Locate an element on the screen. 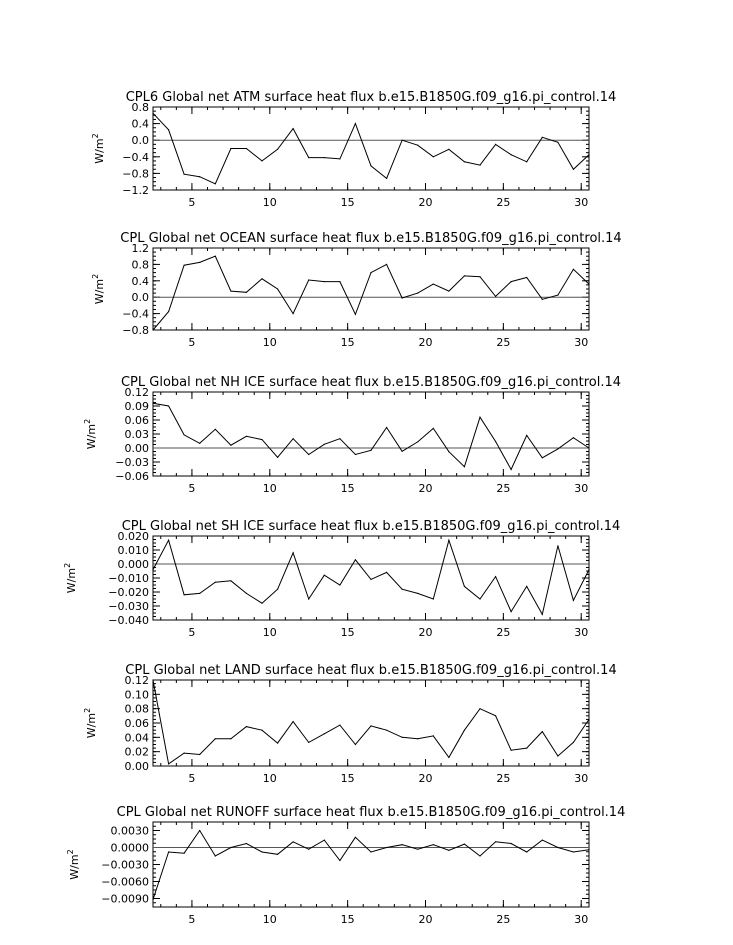  y-tick-label: 0.04 is located at coordinates (137, 737).